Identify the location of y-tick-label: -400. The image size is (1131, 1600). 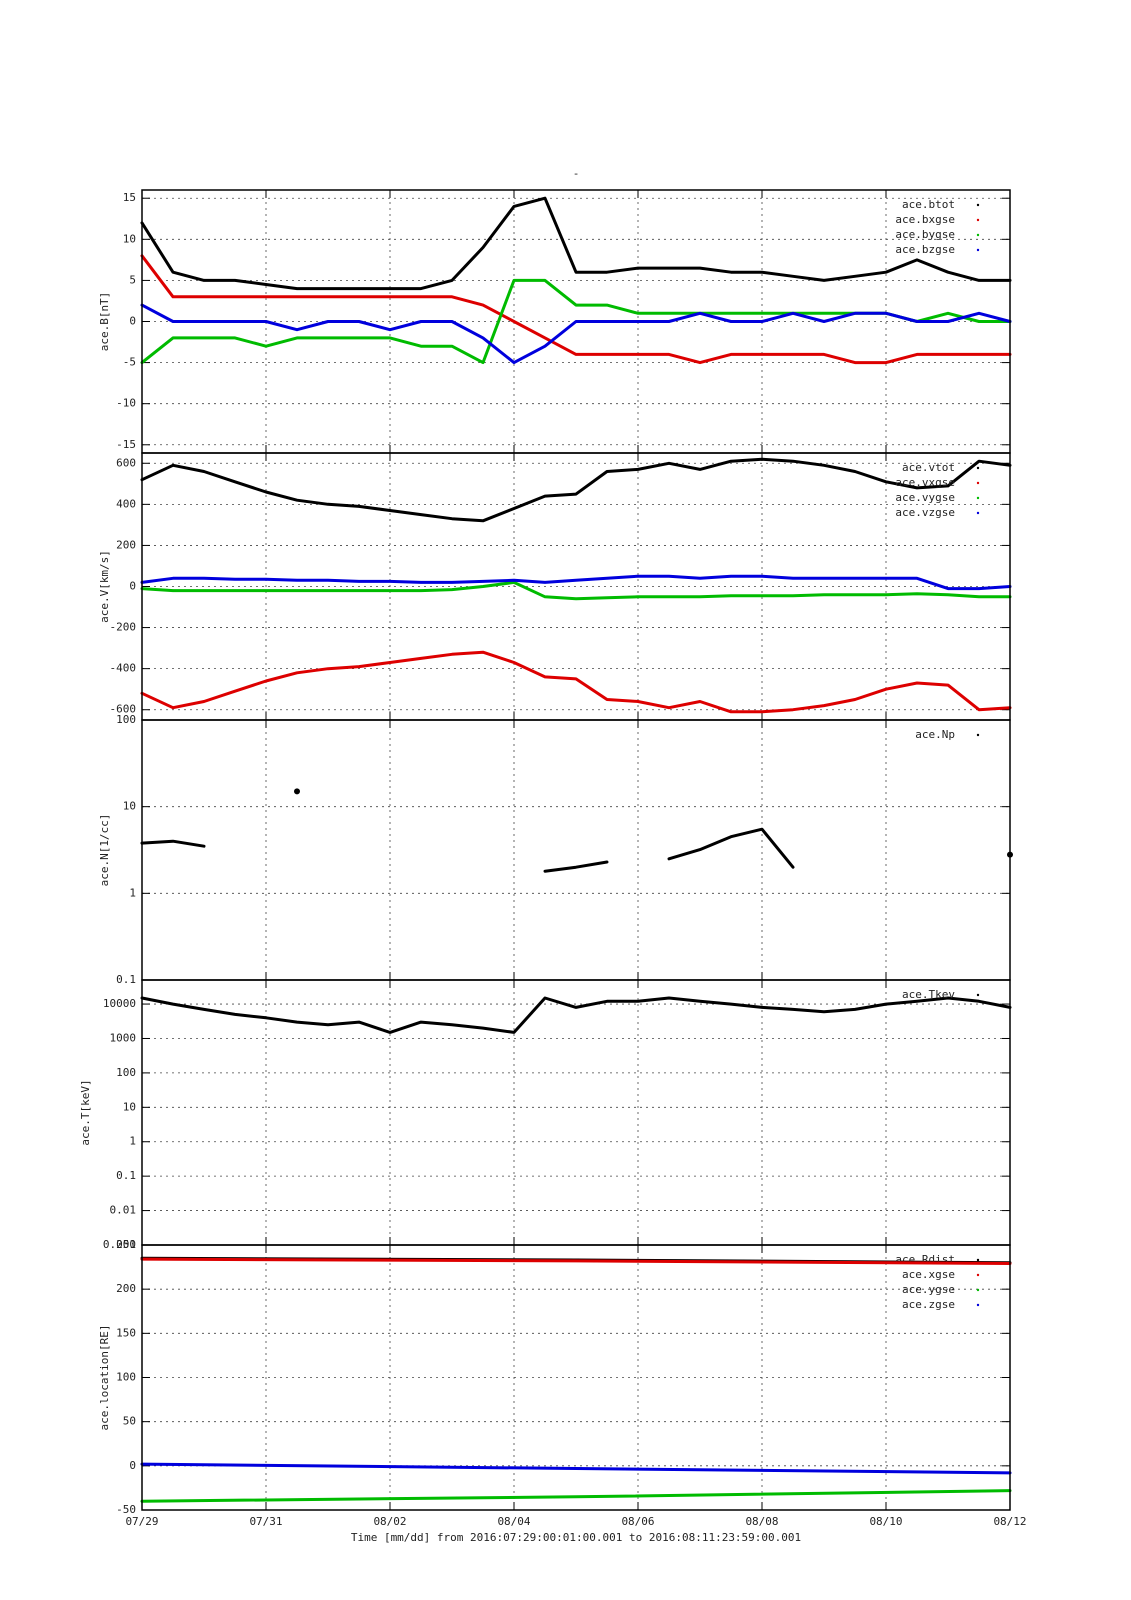
(123, 668).